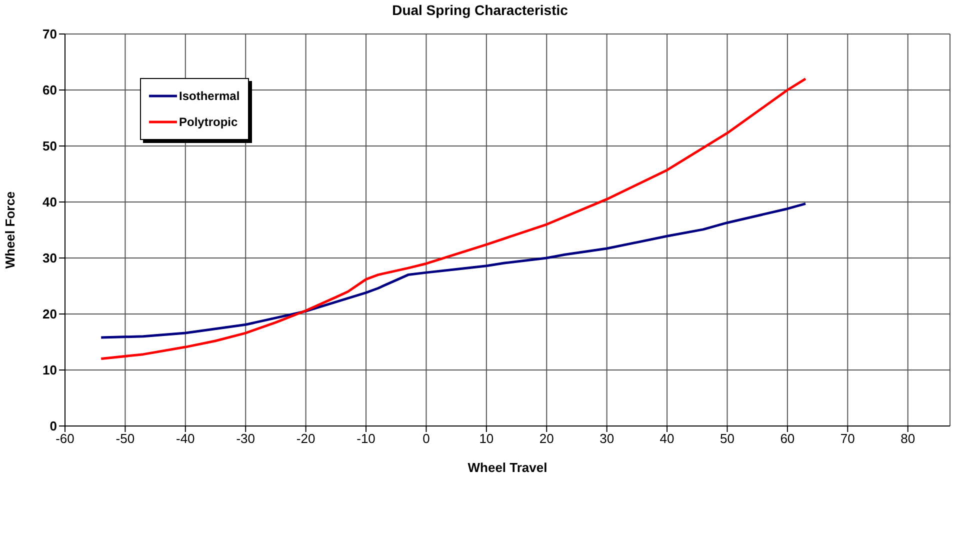  I want to click on x-tick-label: -60, so click(65, 438).